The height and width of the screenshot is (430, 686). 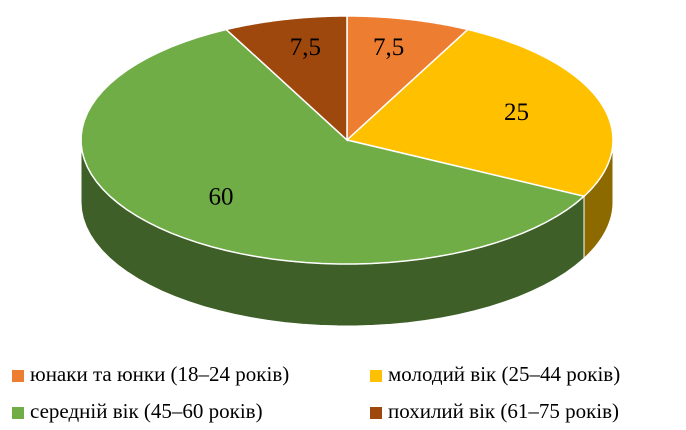 I want to click on data-label: 60, so click(x=220, y=196).